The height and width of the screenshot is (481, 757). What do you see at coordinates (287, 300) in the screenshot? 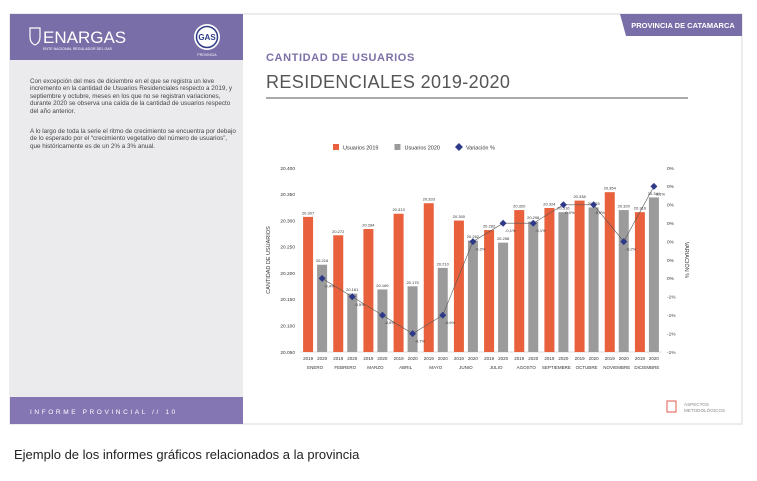
I see `y-tick-label: 20.150` at bounding box center [287, 300].